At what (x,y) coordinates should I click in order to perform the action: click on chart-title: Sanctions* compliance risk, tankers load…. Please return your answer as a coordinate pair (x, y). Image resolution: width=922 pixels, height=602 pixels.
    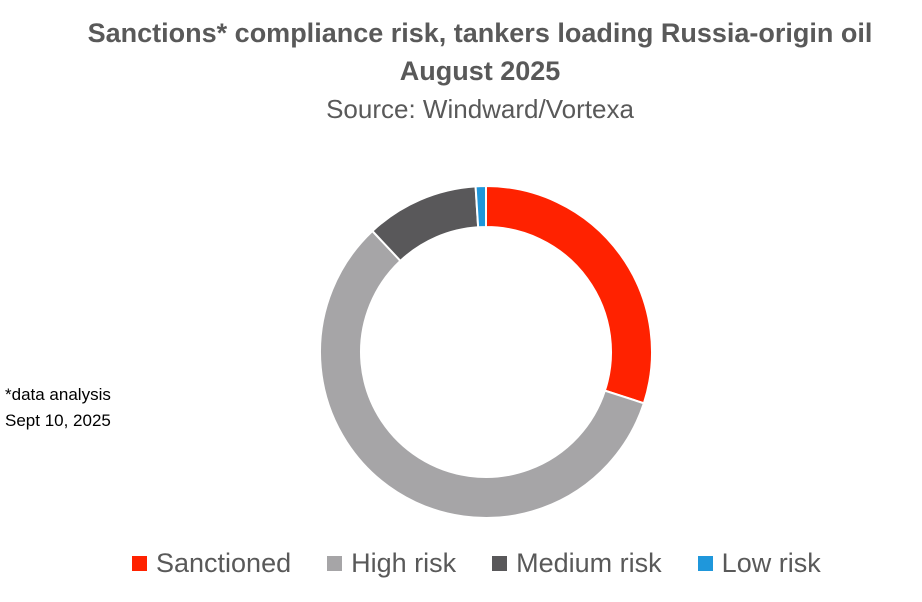
    Looking at the image, I should click on (461, 52).